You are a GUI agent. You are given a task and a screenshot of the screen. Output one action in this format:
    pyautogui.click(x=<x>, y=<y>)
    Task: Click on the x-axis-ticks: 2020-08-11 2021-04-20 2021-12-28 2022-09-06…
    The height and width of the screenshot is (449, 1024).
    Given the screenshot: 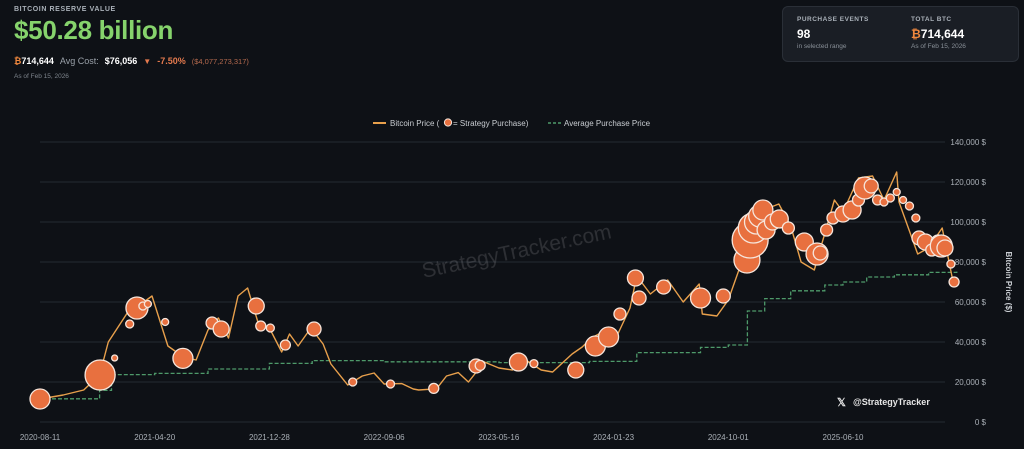 What is the action you would take?
    pyautogui.click(x=442, y=437)
    